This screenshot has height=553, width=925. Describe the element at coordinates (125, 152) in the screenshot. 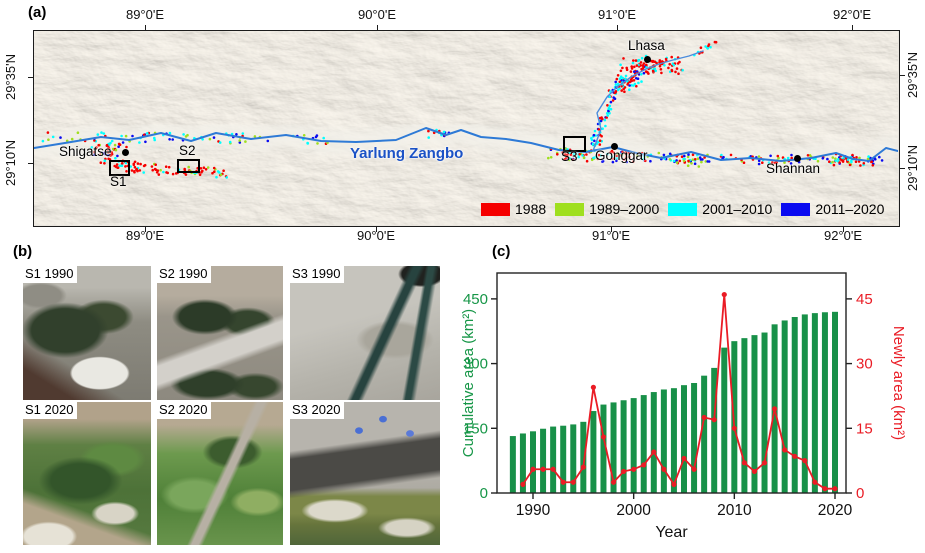

I see `city-dot-shigatse` at that location.